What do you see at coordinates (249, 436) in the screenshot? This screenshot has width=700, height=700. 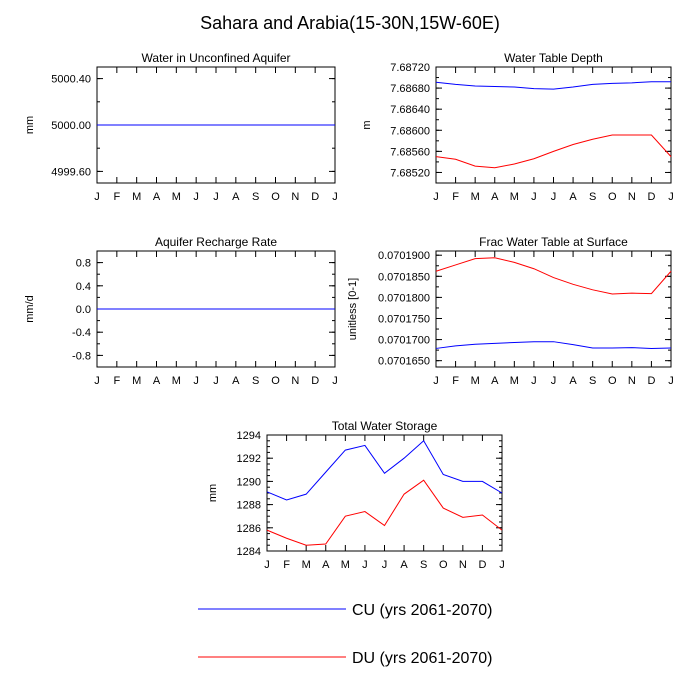 I see `y-tick-label: 1294` at bounding box center [249, 436].